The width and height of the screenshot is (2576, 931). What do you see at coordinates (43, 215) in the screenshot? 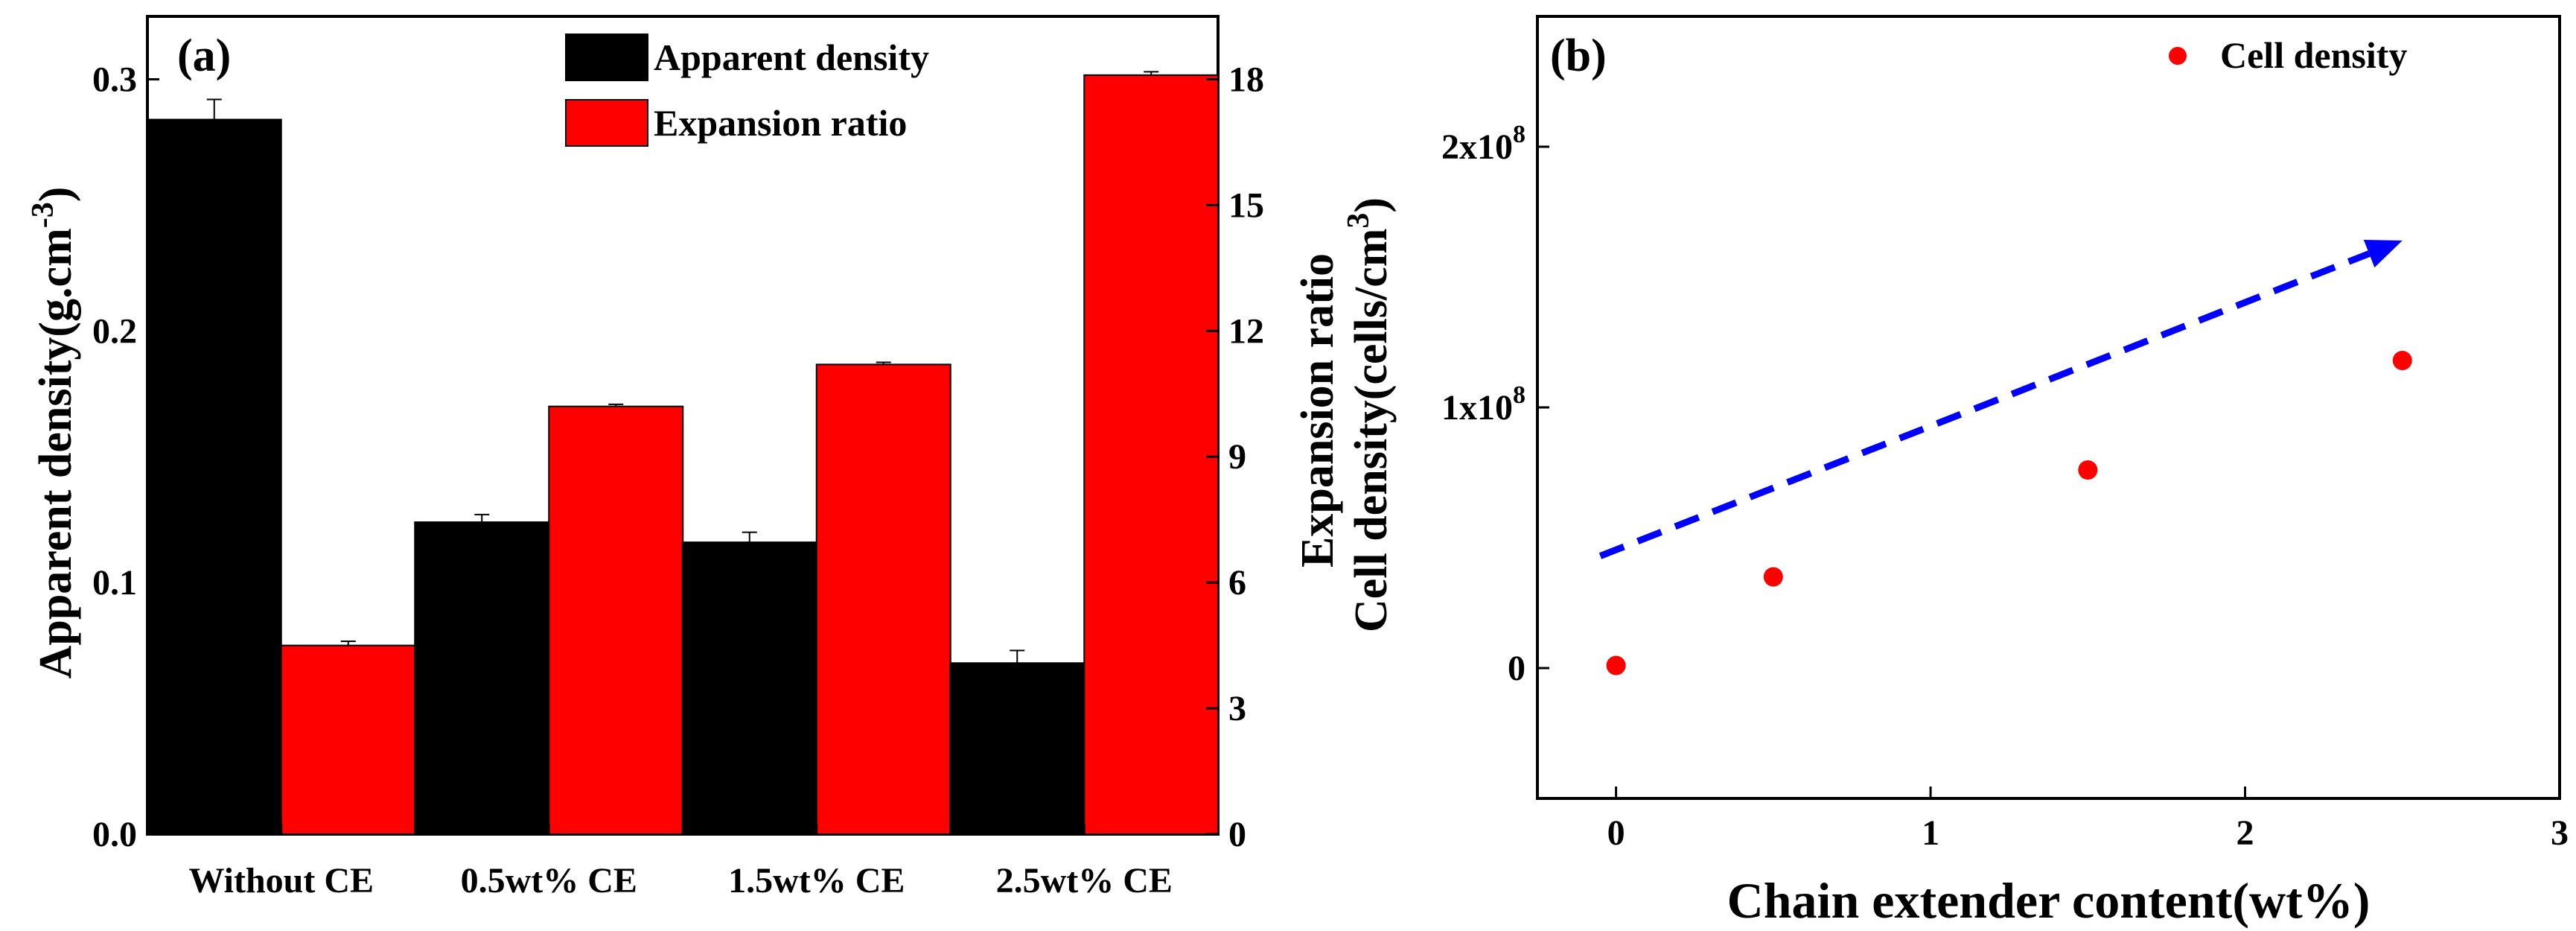
I see `panel-a-y-axis-label-superscript: -3` at bounding box center [43, 215].